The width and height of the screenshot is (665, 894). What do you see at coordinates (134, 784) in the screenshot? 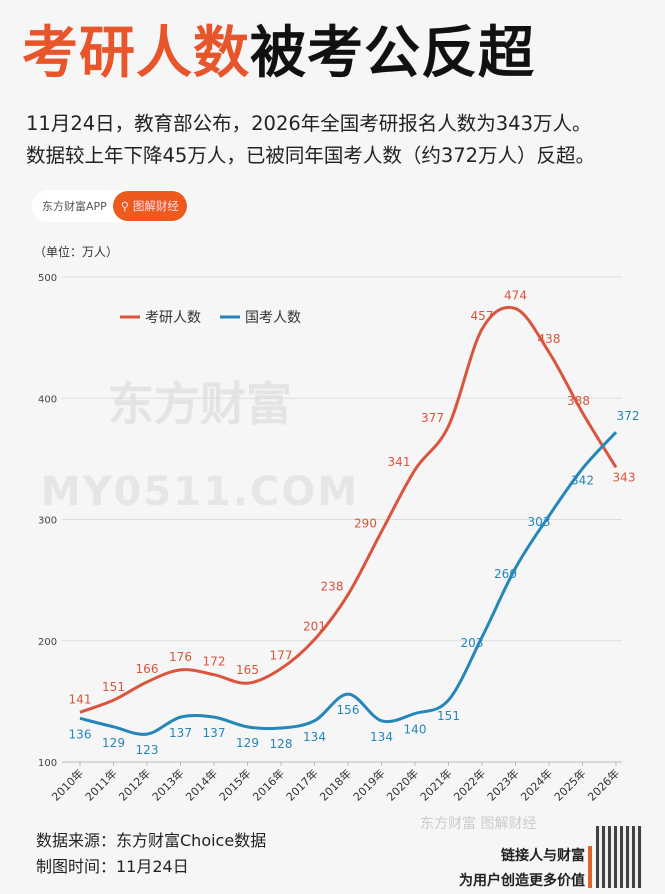
I see `x-tick-label: 2012年` at bounding box center [134, 784].